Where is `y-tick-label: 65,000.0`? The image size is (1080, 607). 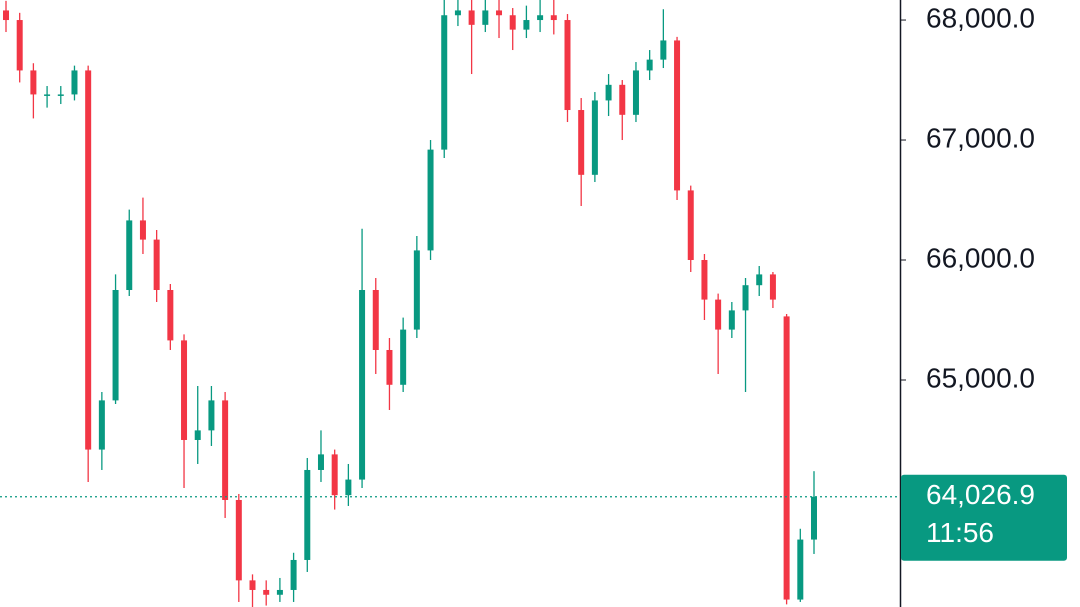 y-tick-label: 65,000.0 is located at coordinates (980, 377).